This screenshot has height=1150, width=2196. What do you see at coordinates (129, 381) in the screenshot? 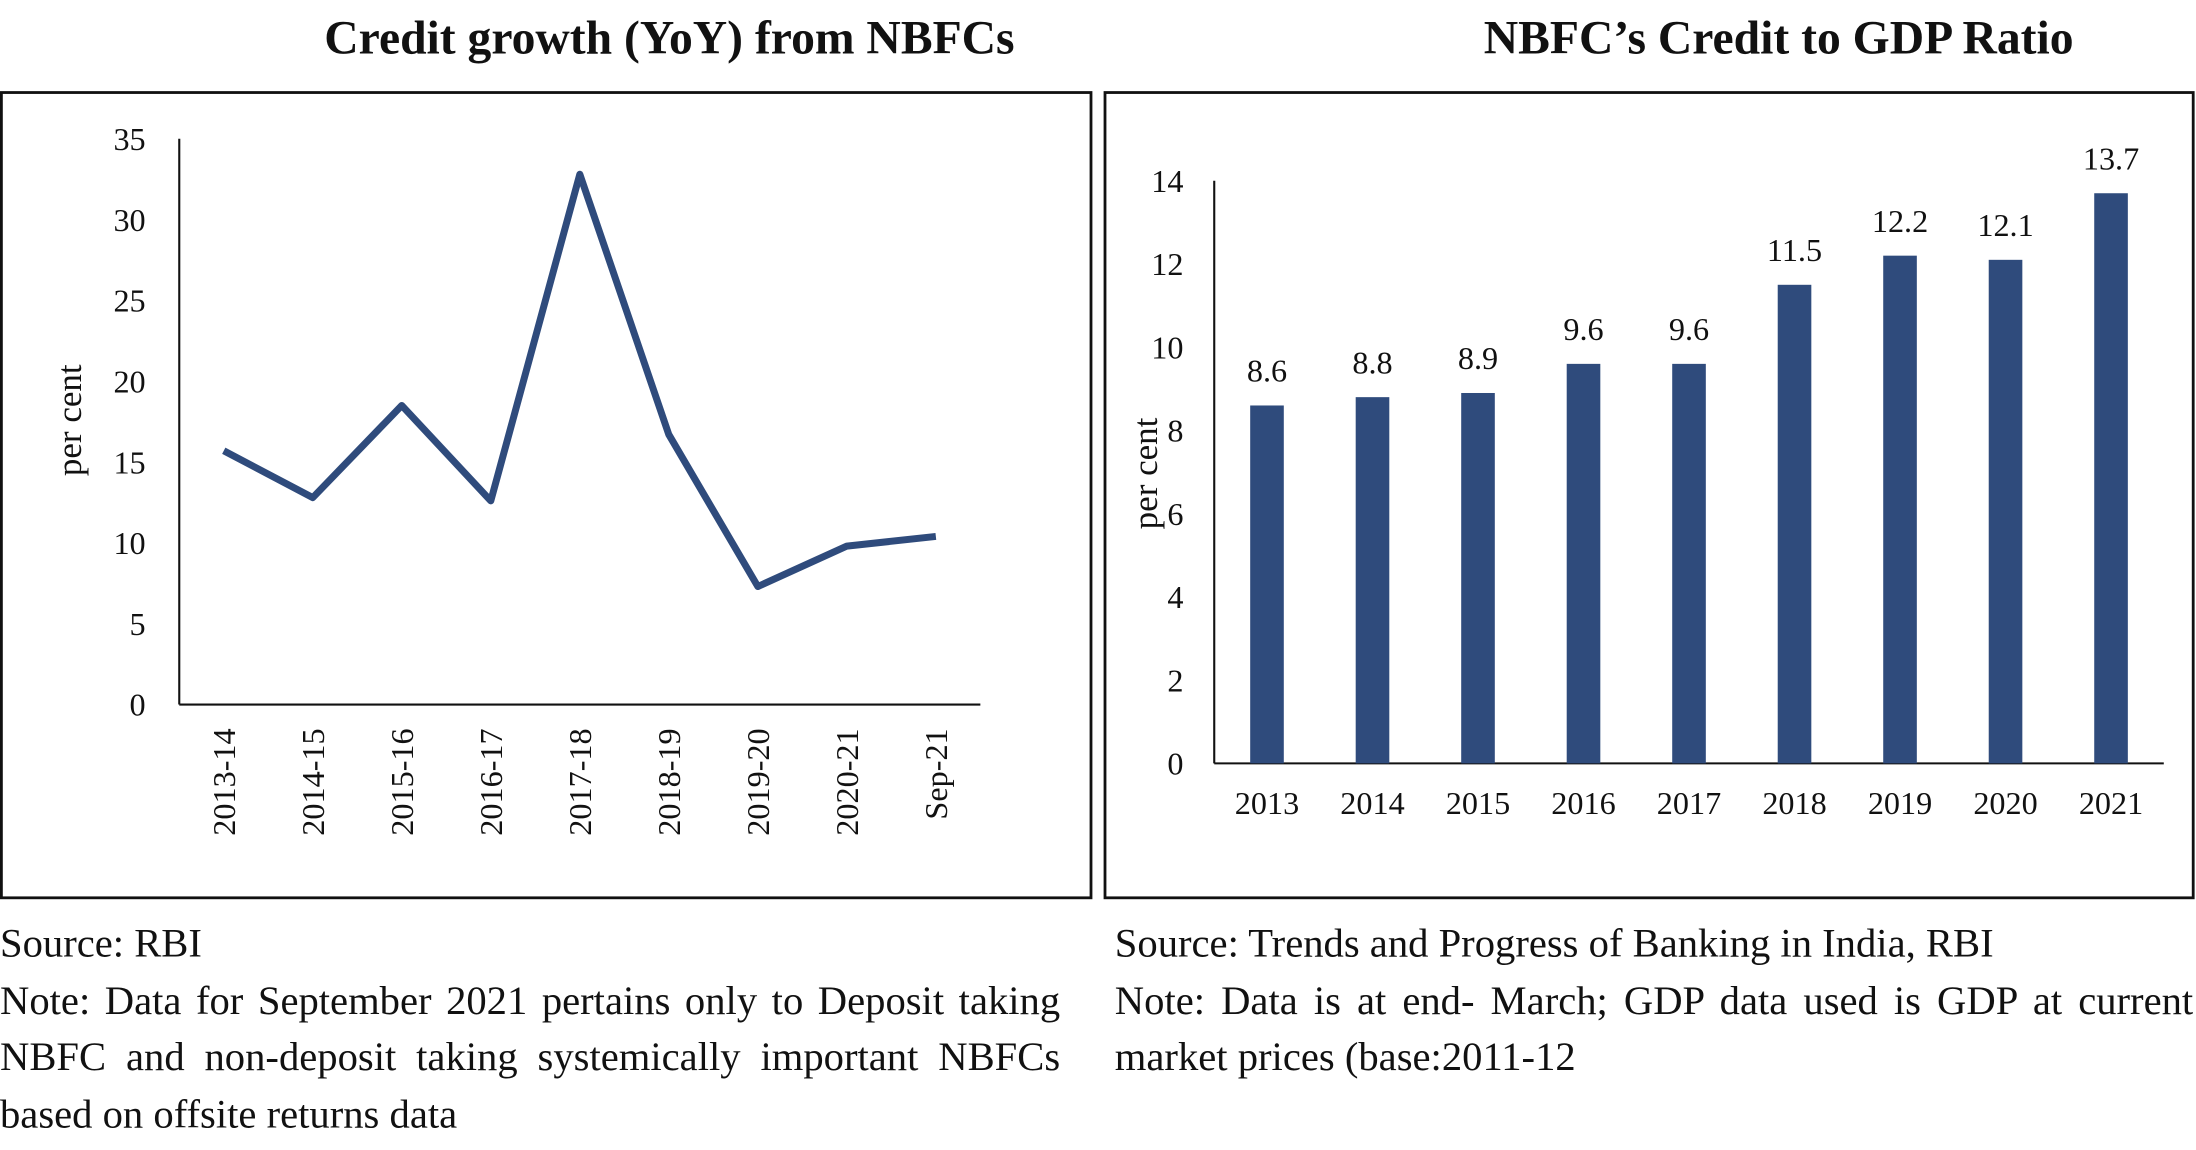
I see `y-tick-label: 20` at bounding box center [129, 381].